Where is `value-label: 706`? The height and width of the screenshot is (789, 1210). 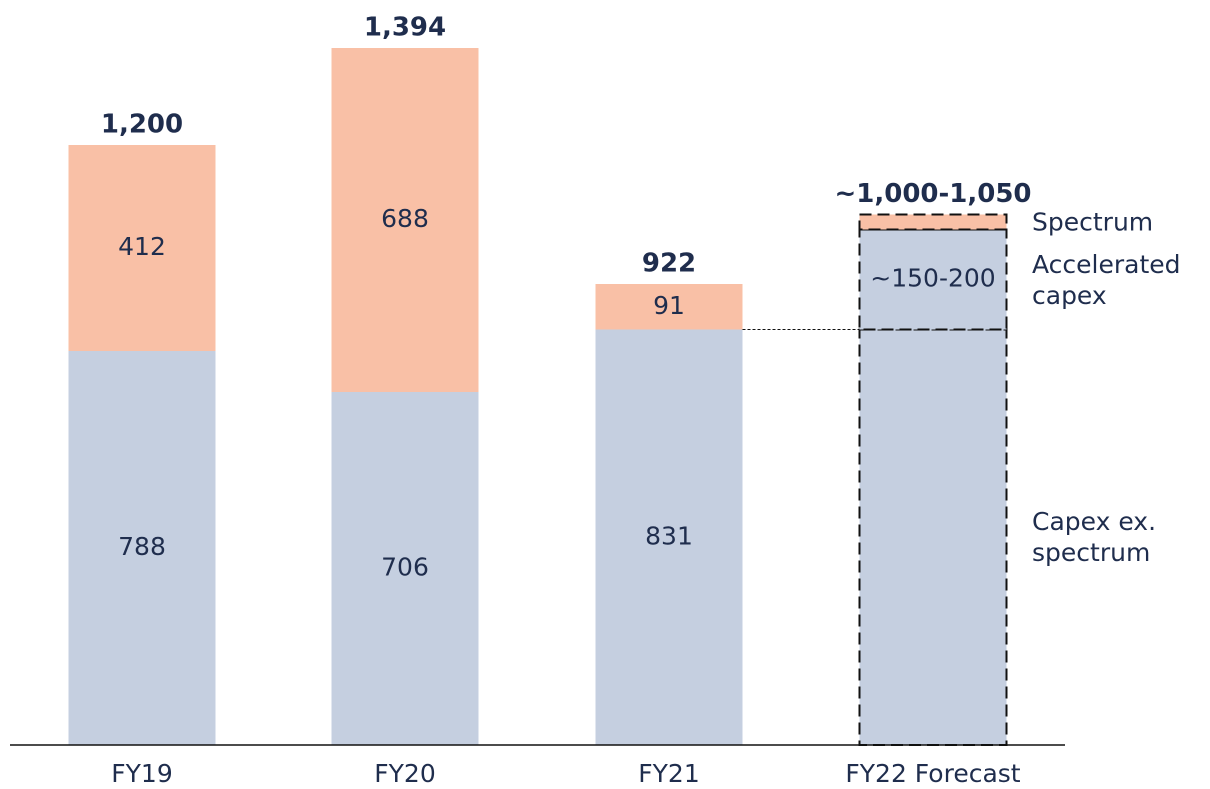 value-label: 706 is located at coordinates (405, 567).